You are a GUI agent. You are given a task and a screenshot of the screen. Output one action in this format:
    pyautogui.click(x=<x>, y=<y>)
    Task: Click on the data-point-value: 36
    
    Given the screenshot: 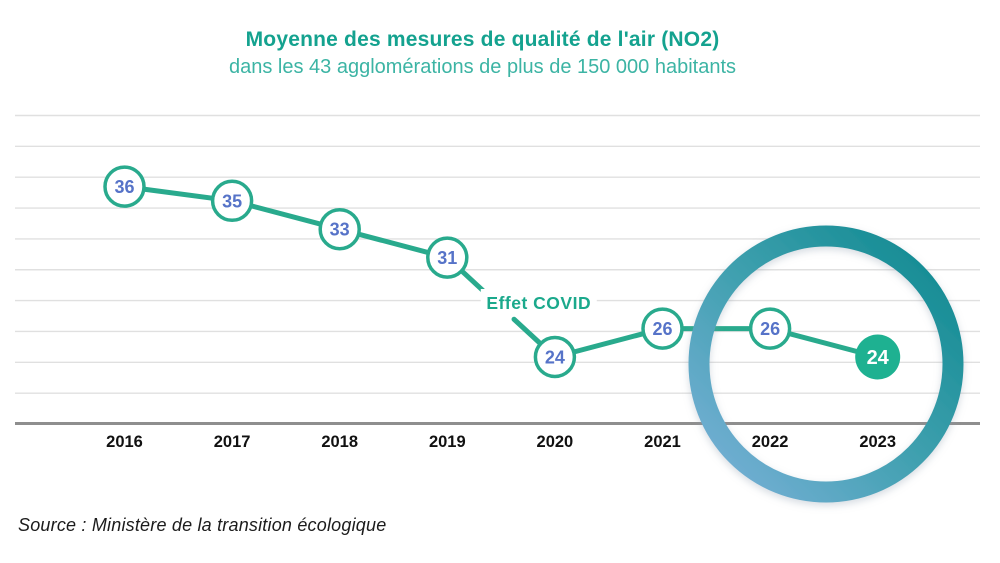 What is the action you would take?
    pyautogui.click(x=124, y=187)
    